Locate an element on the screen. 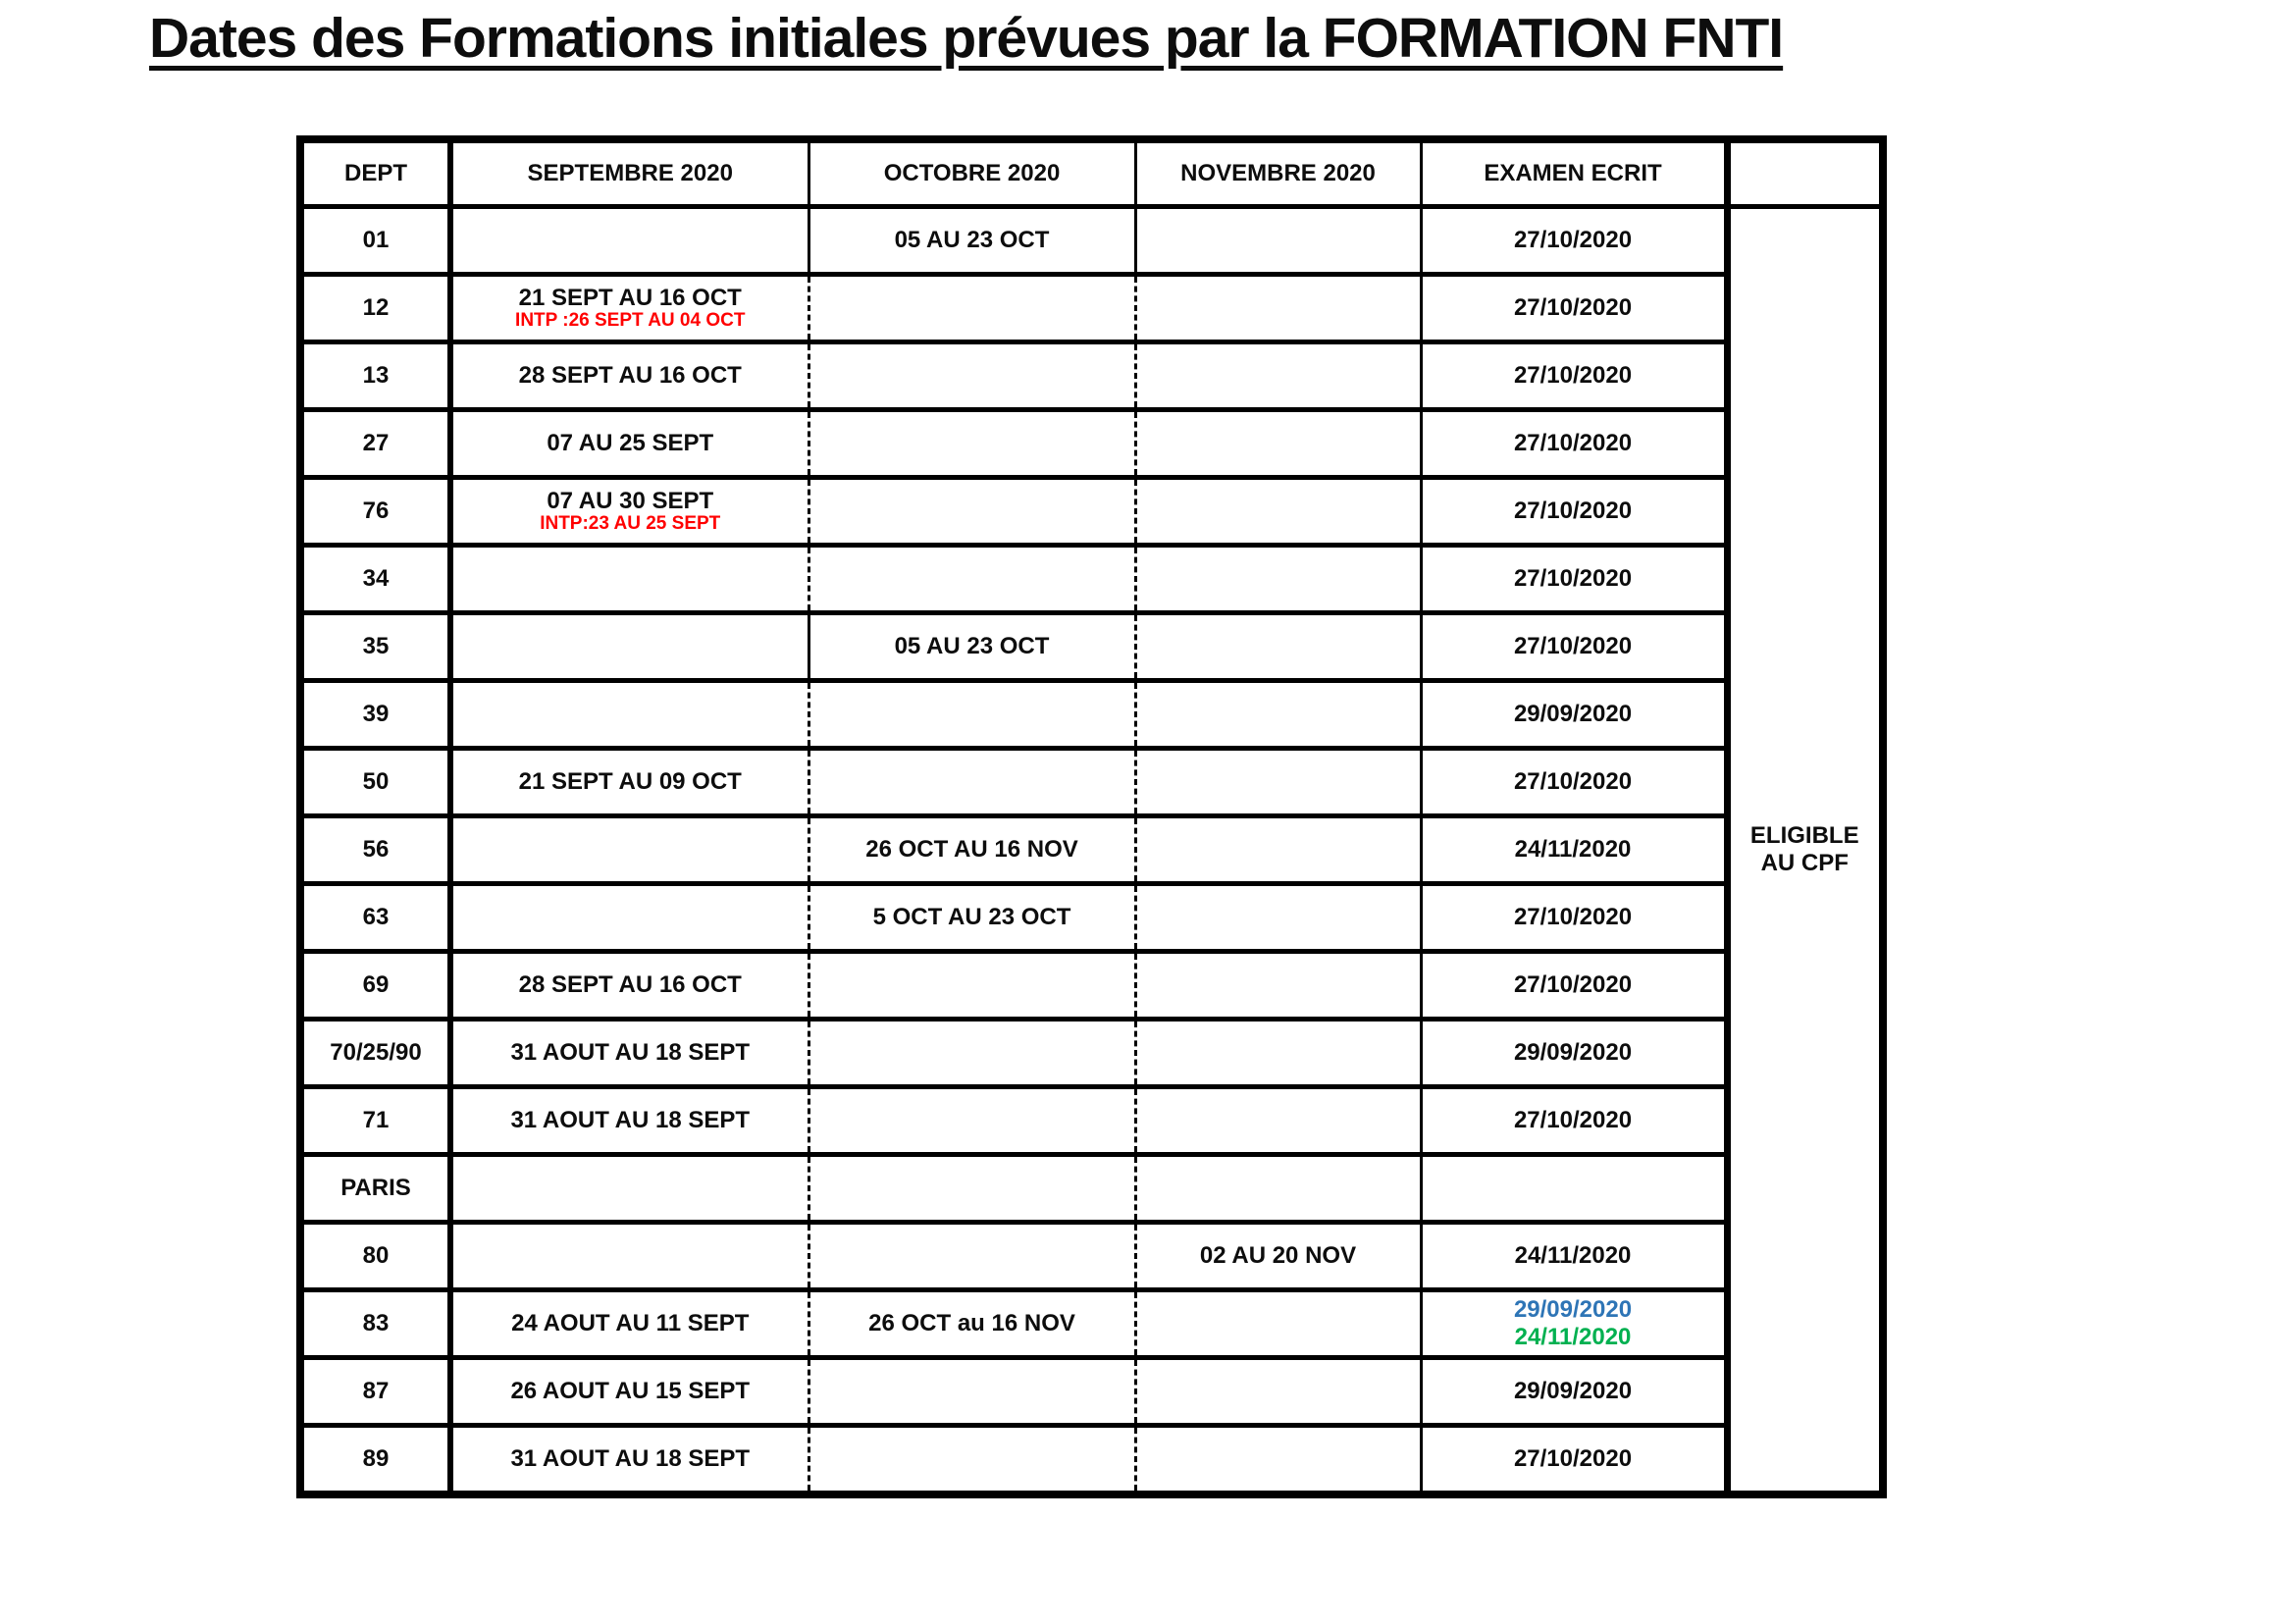 Image resolution: width=2295 pixels, height=1624 pixels. table-row: 63 5 OCT AU 23 OCT 27/10/2020 is located at coordinates (1091, 917).